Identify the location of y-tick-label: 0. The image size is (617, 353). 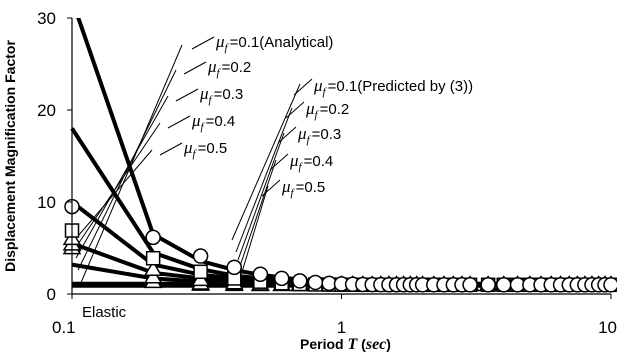
(51, 294).